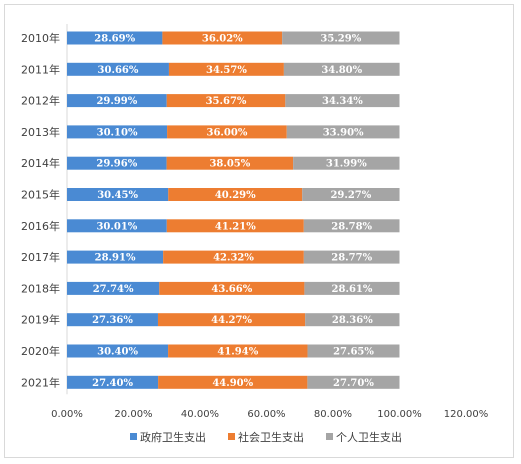 The width and height of the screenshot is (521, 464). What do you see at coordinates (67, 414) in the screenshot?
I see `x-tick-label: 0.00%` at bounding box center [67, 414].